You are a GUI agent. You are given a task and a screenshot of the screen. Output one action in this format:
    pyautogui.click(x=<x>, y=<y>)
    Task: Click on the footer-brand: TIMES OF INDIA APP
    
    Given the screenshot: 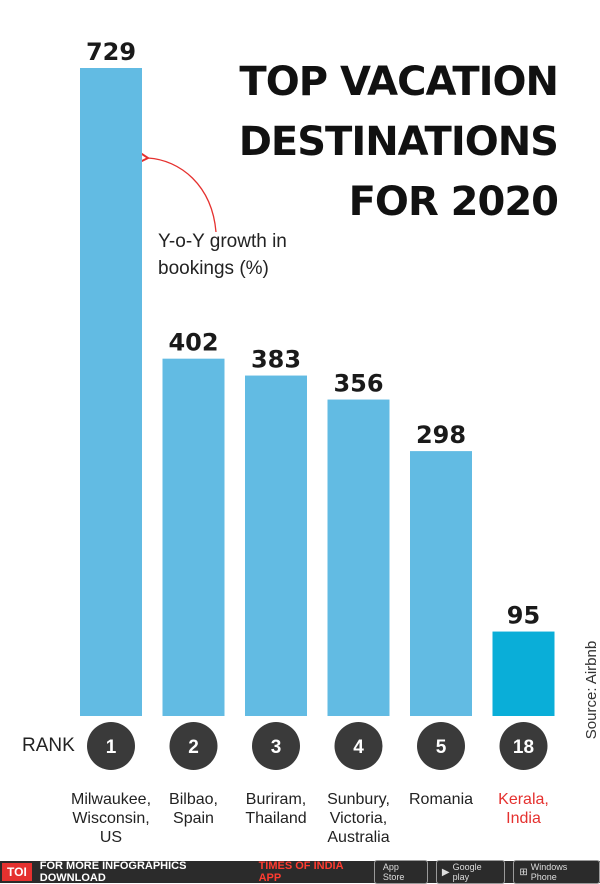 What is the action you would take?
    pyautogui.click(x=301, y=872)
    